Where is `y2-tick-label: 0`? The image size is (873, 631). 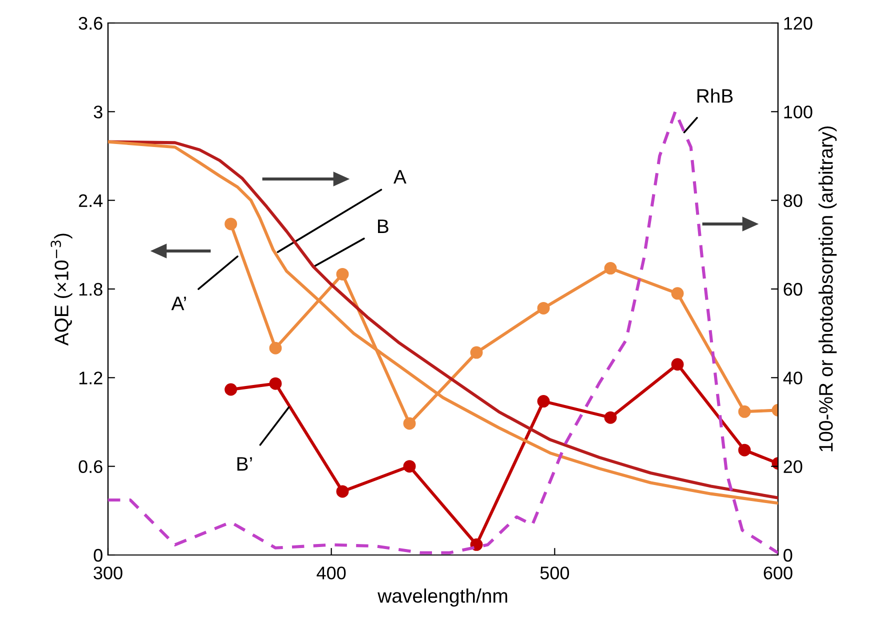 y2-tick-label: 0 is located at coordinates (788, 555).